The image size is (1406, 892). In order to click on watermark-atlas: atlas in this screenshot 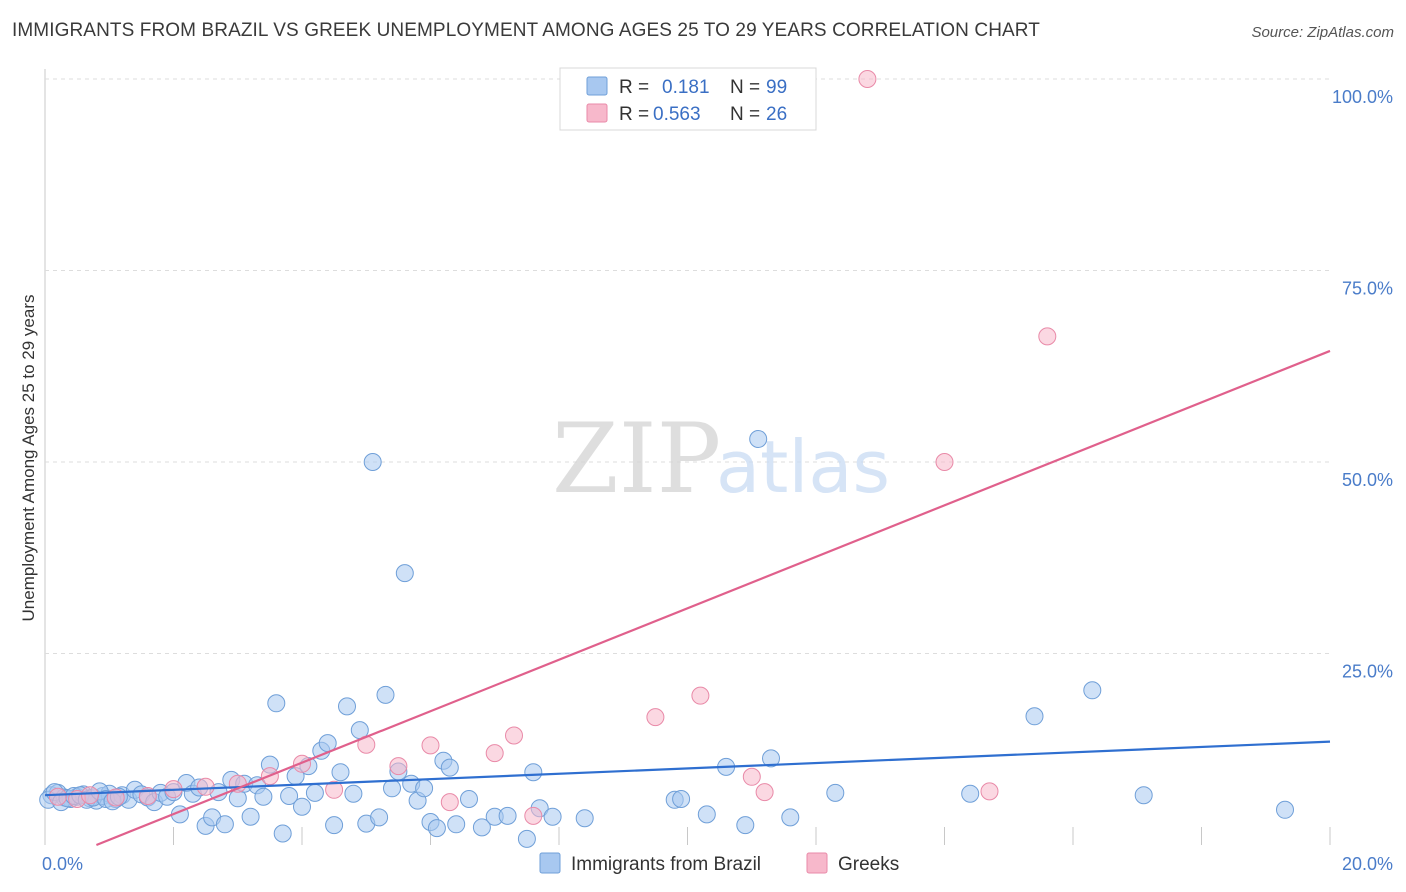, I will do `click(803, 467)`.